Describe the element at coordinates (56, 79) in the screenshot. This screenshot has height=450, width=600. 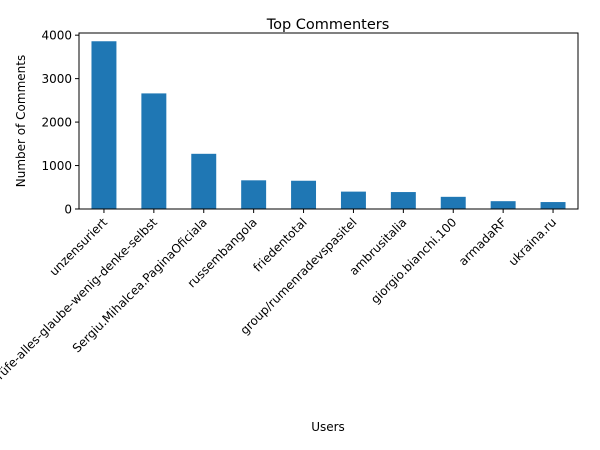
I see `y-tick-label: 3000` at that location.